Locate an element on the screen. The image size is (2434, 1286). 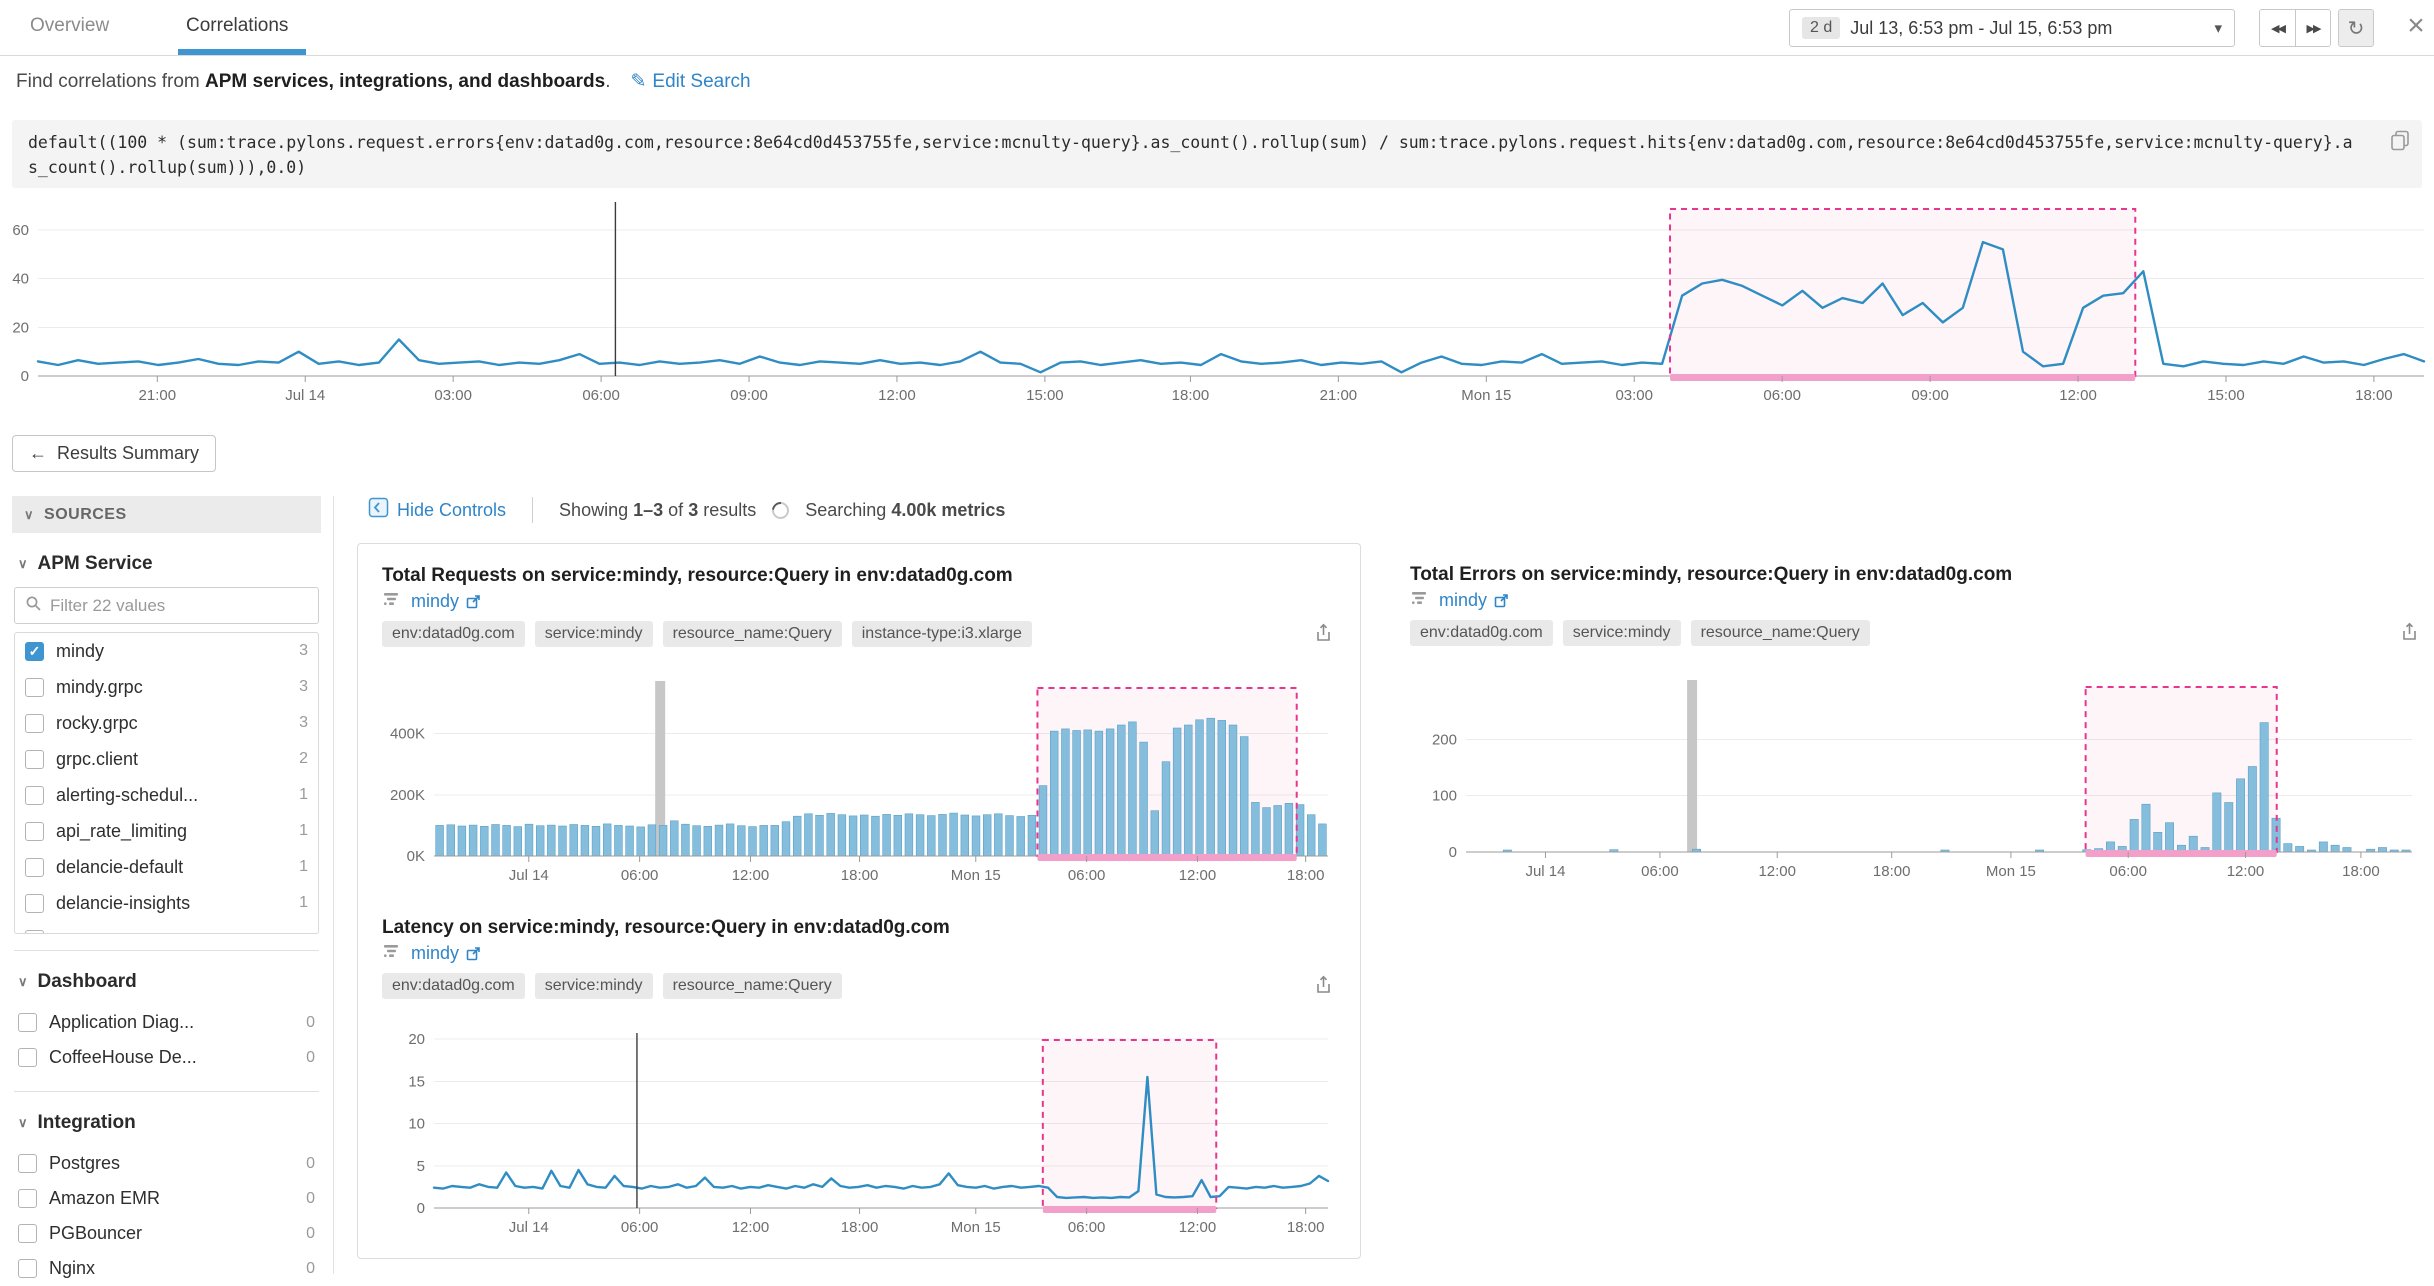
svg-text: 5 is located at coordinates (421, 1166).